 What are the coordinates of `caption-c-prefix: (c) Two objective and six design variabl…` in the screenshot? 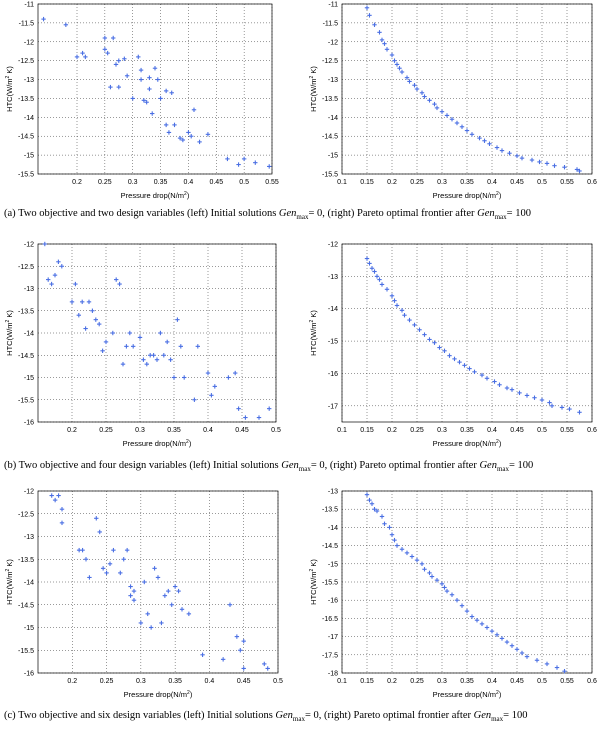 It's located at (140, 715).